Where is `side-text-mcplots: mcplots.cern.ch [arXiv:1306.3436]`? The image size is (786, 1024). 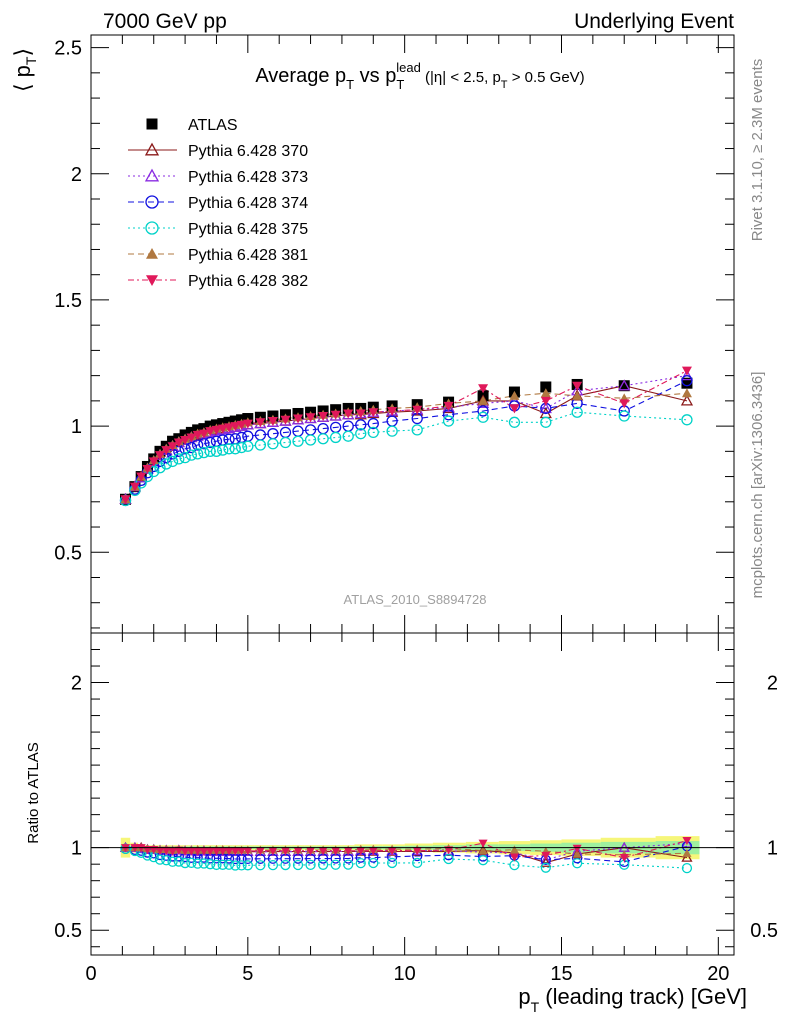 side-text-mcplots: mcplots.cern.ch [arXiv:1306.3436] is located at coordinates (757, 485).